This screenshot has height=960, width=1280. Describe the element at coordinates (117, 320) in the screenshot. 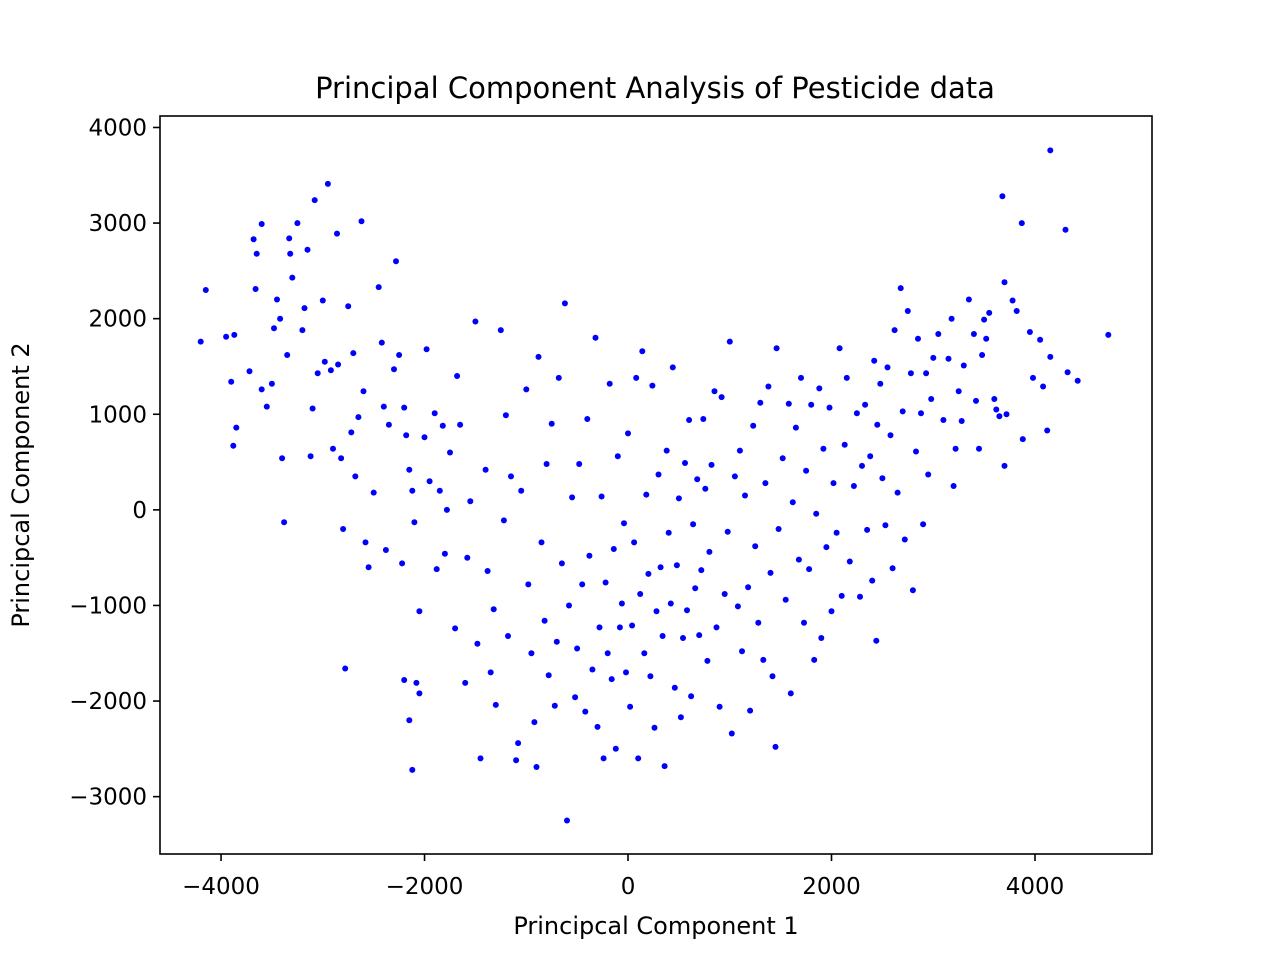

I see `y-tick-label: 2000` at that location.